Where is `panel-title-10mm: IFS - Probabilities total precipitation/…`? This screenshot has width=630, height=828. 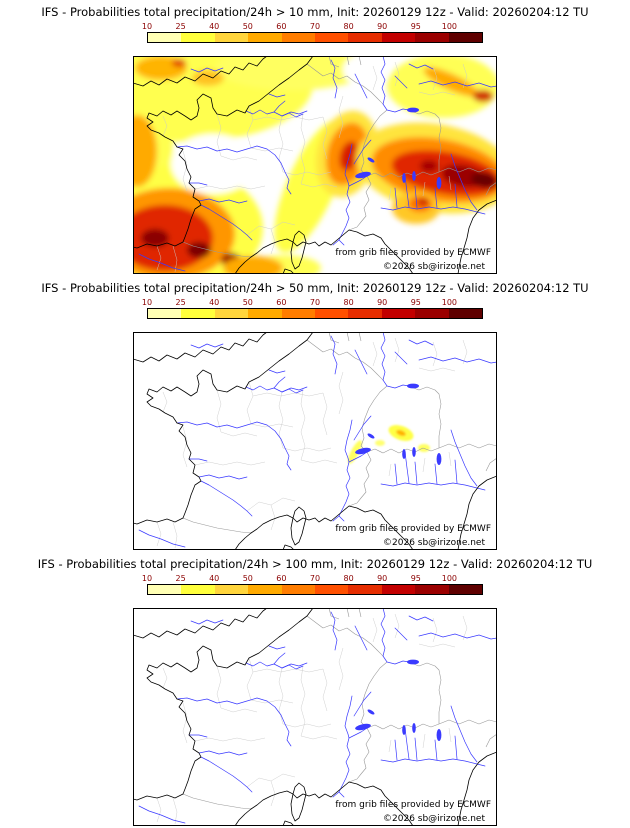
panel-title-10mm: IFS - Probabilities total precipitation/… is located at coordinates (315, 12).